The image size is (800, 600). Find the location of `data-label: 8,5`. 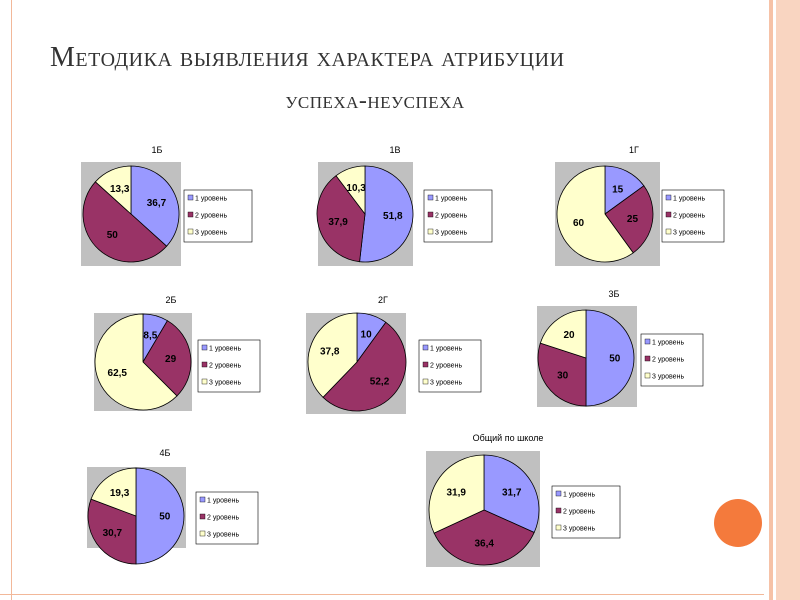

data-label: 8,5 is located at coordinates (150, 336).